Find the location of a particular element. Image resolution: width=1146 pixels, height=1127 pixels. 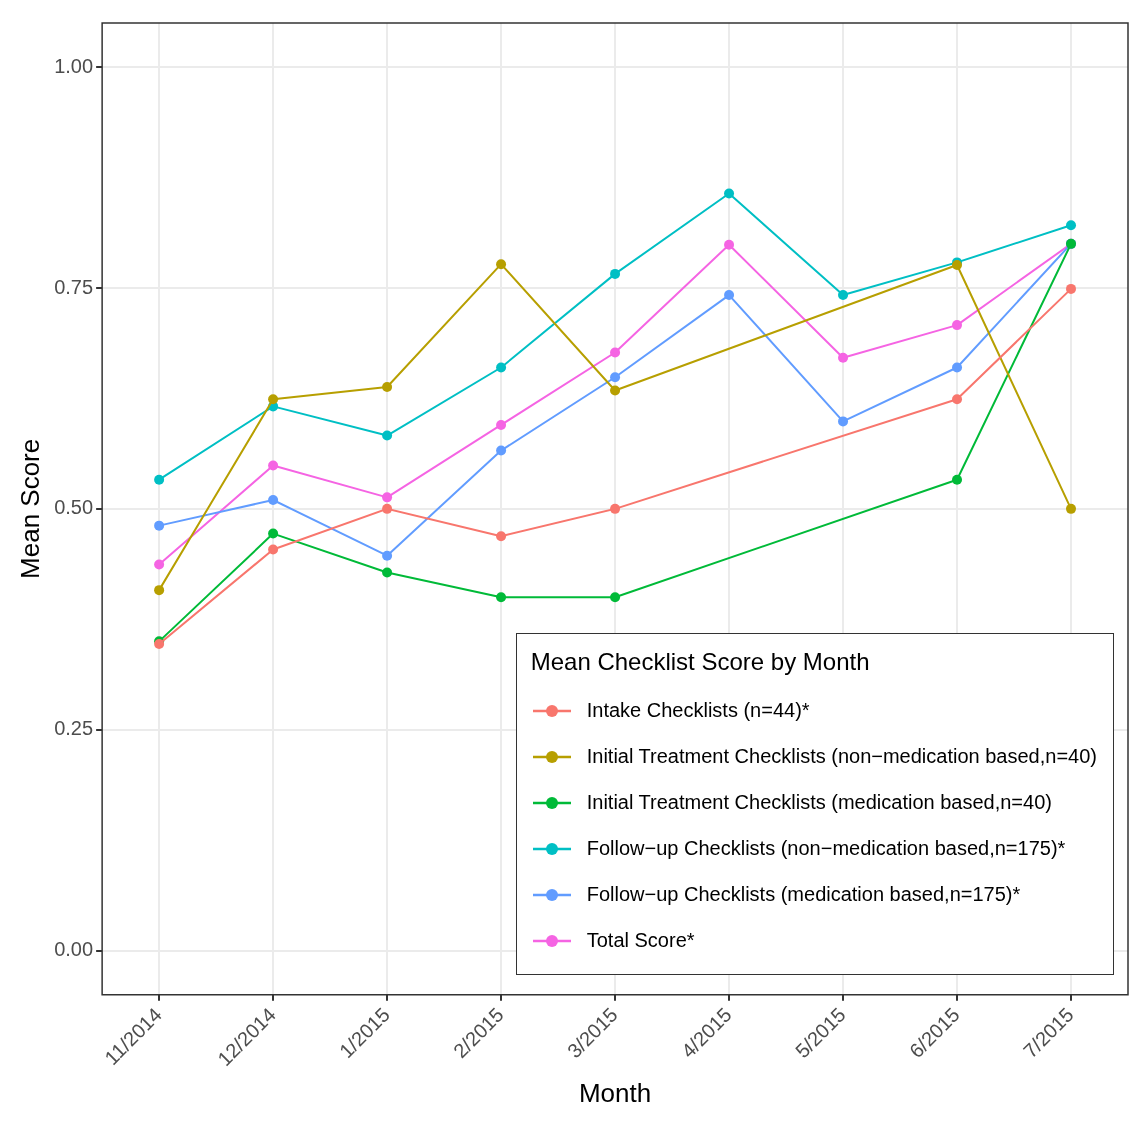

x-axis-title: Month is located at coordinates (615, 1092).